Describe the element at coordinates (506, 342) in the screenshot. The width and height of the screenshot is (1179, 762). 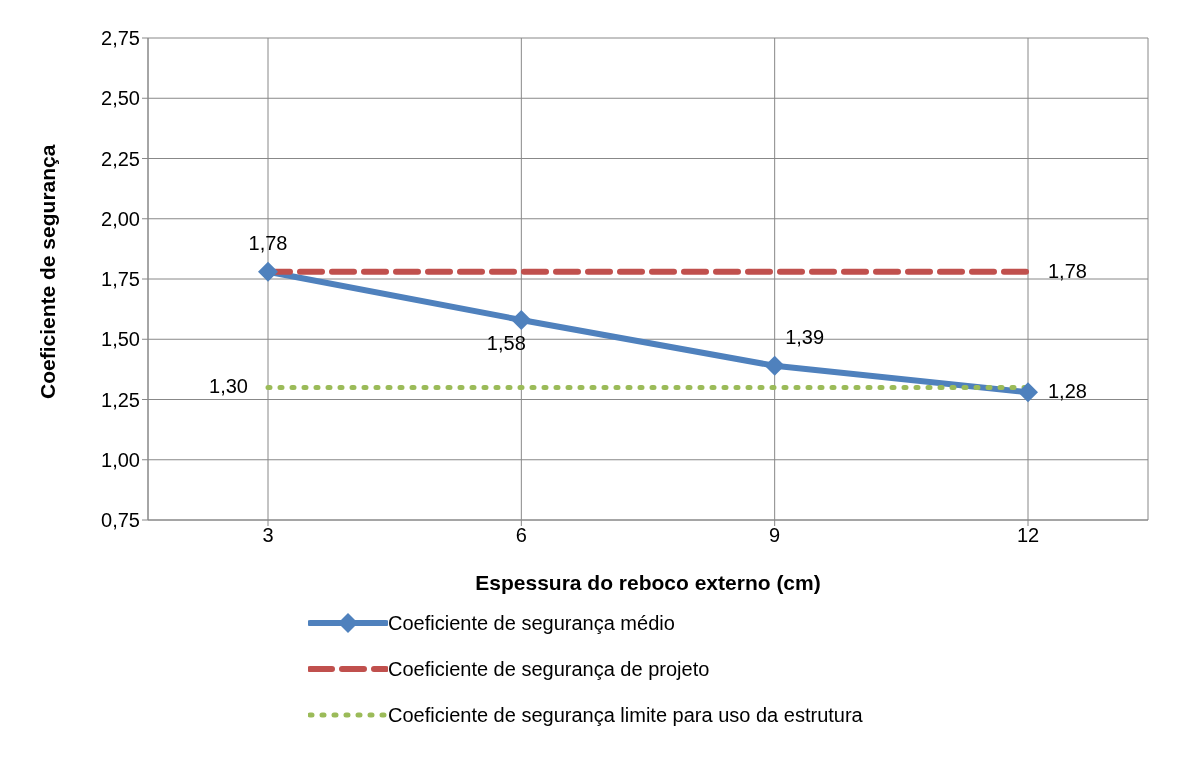
I see `data-label: 1,58` at that location.